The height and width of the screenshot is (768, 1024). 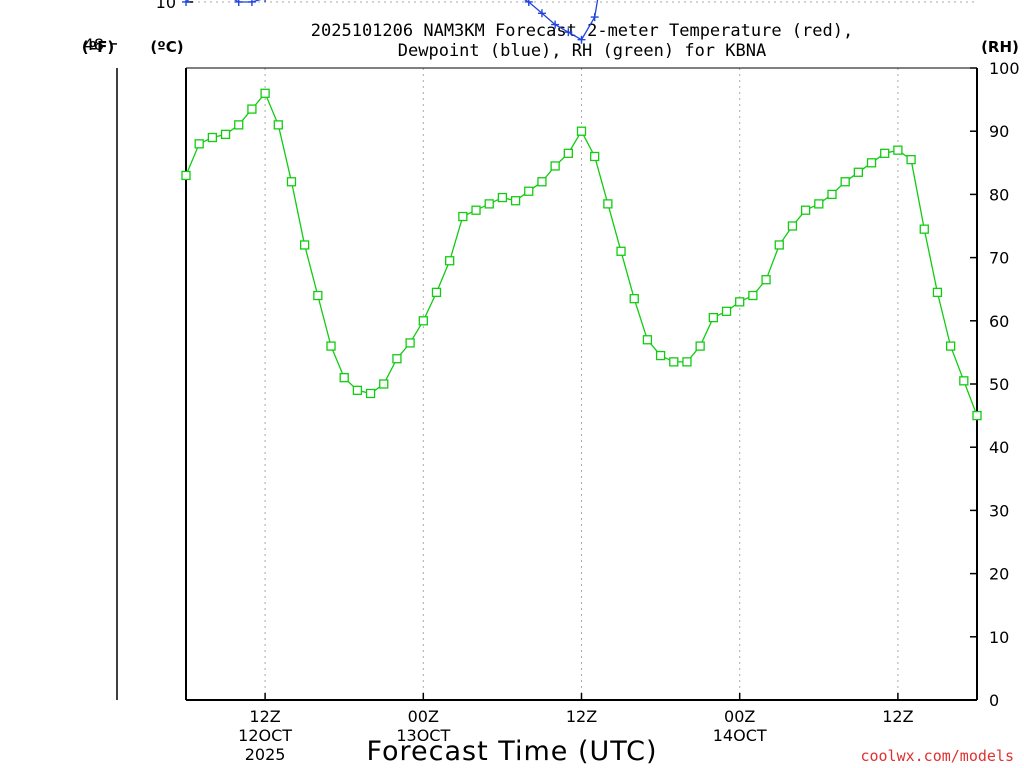 What do you see at coordinates (265, 754) in the screenshot?
I see `x-tick-year-label: 2025` at bounding box center [265, 754].